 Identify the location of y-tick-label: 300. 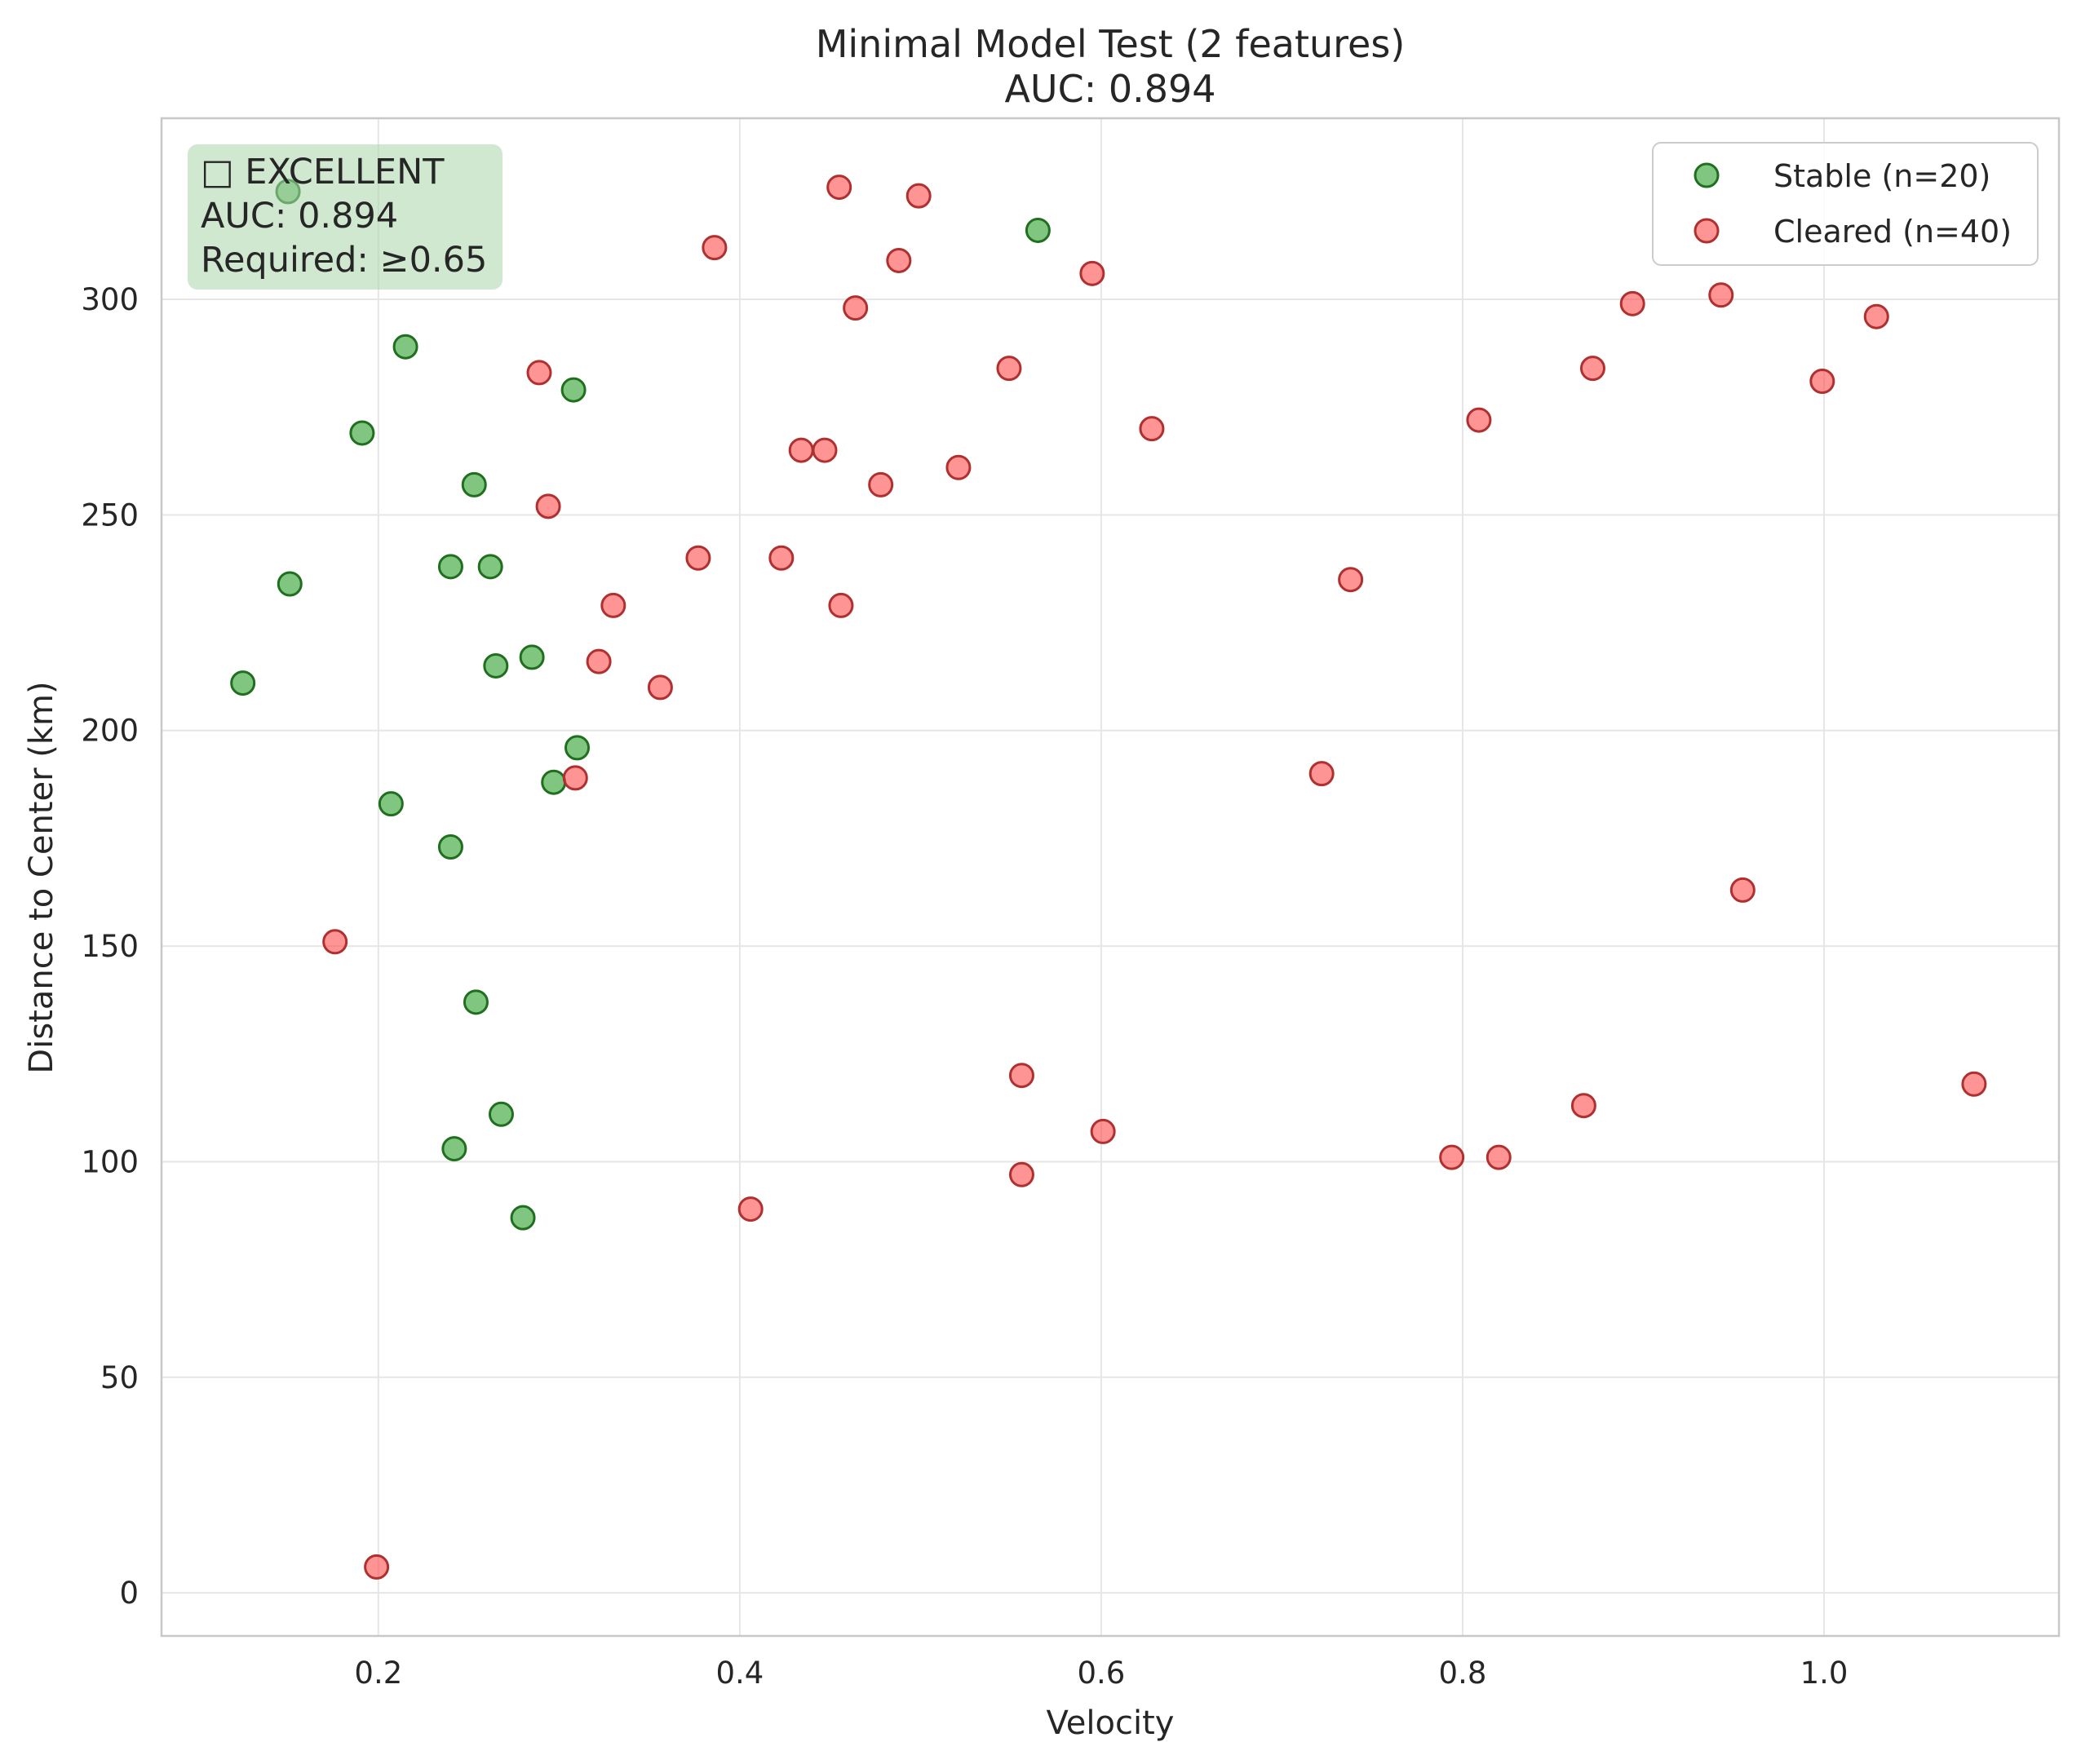
(110, 299).